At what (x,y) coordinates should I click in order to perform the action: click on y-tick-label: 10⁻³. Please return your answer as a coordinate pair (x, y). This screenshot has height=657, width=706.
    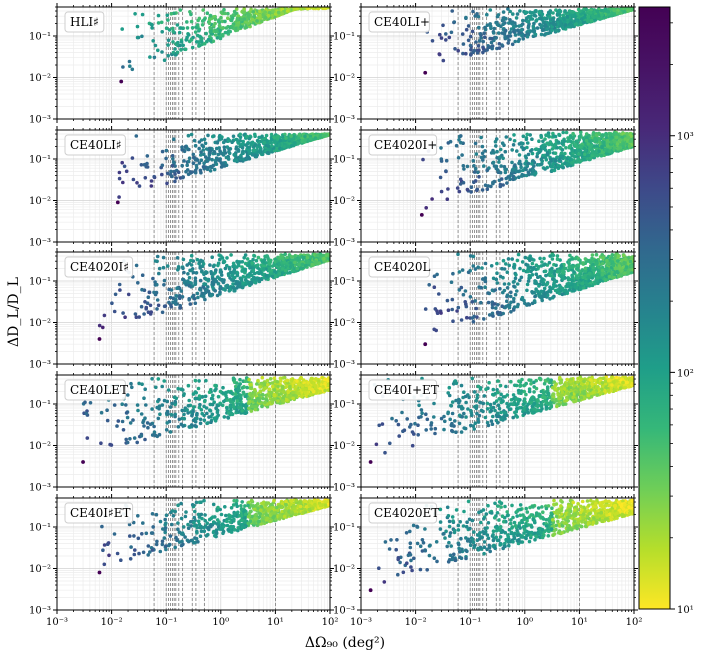
    Looking at the image, I should click on (40, 120).